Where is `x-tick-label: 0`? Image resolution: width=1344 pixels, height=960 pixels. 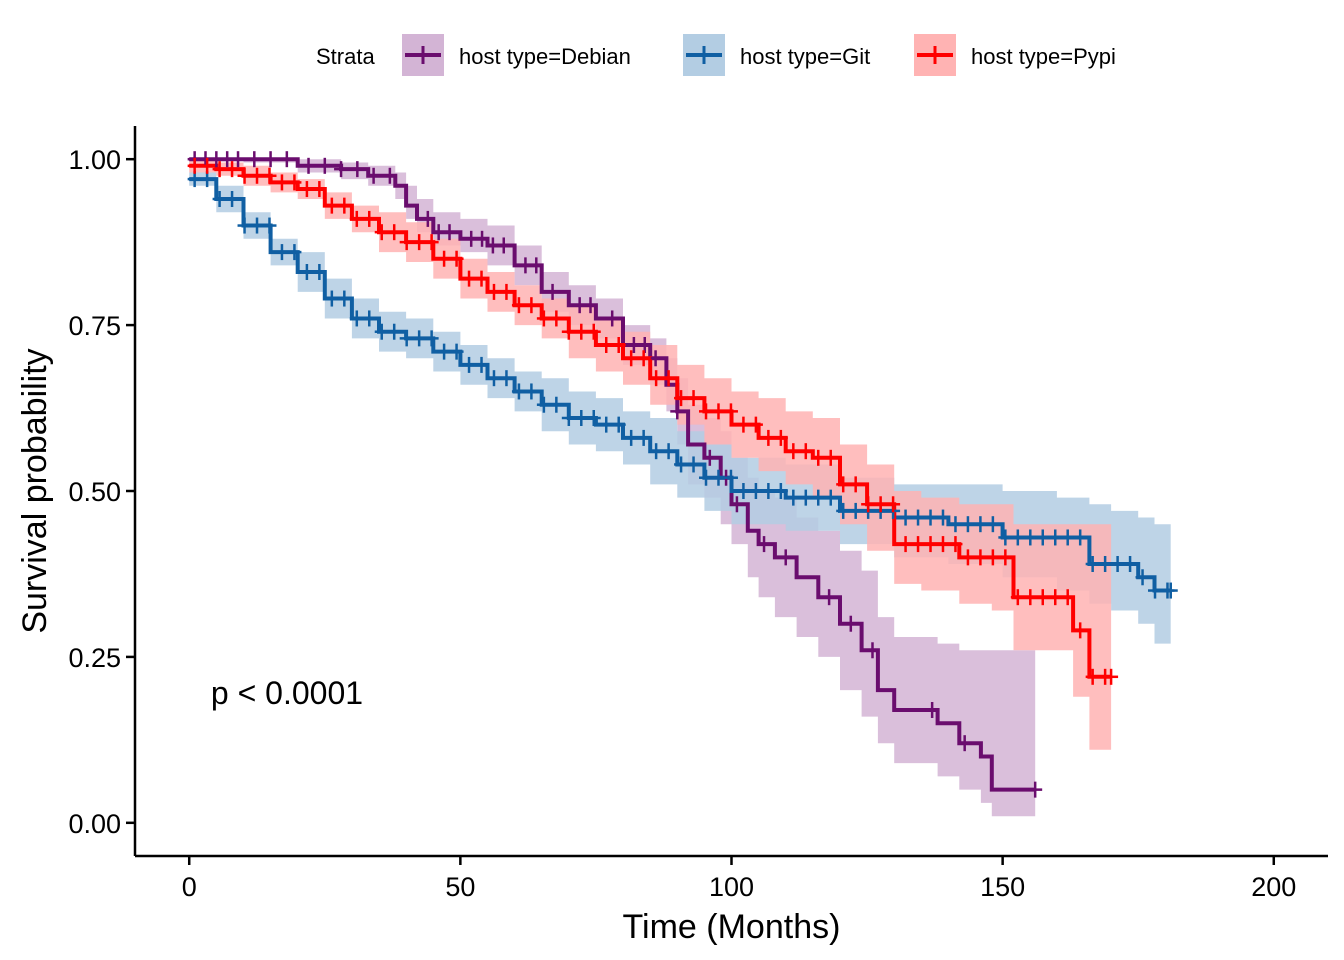 x-tick-label: 0 is located at coordinates (189, 887).